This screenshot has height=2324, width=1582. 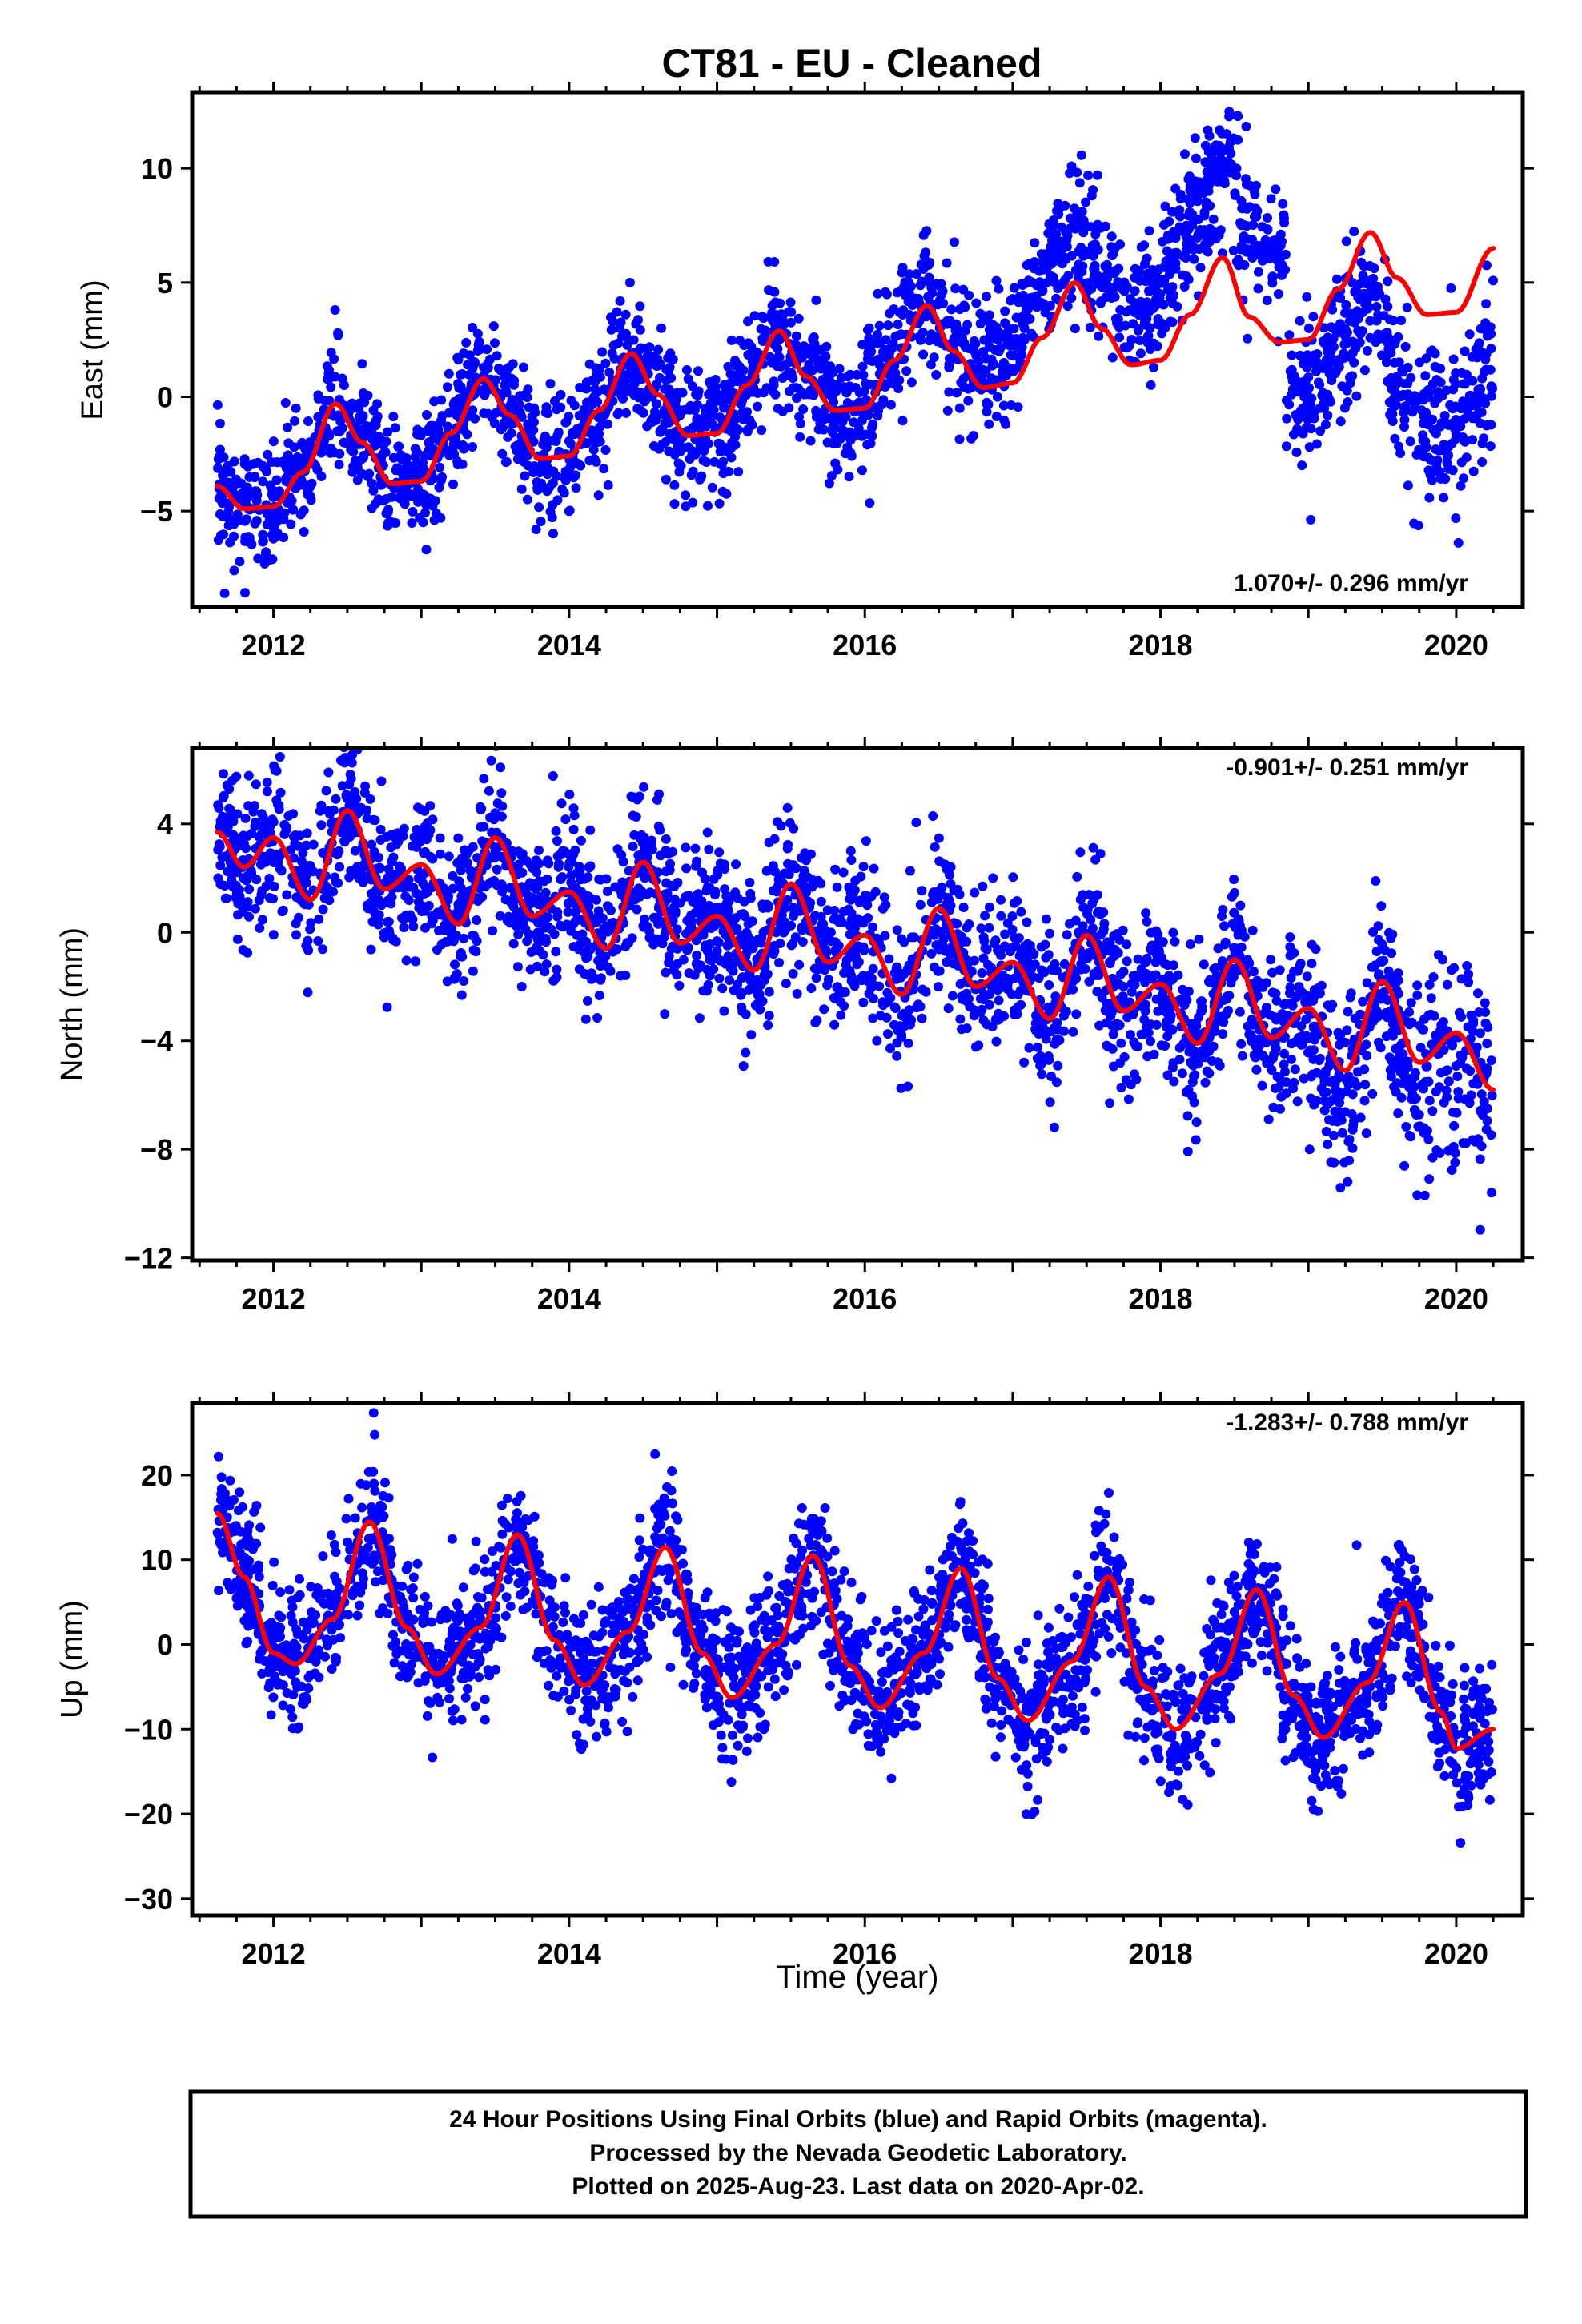 What do you see at coordinates (855, 371) in the screenshot?
I see `east-fit-line` at bounding box center [855, 371].